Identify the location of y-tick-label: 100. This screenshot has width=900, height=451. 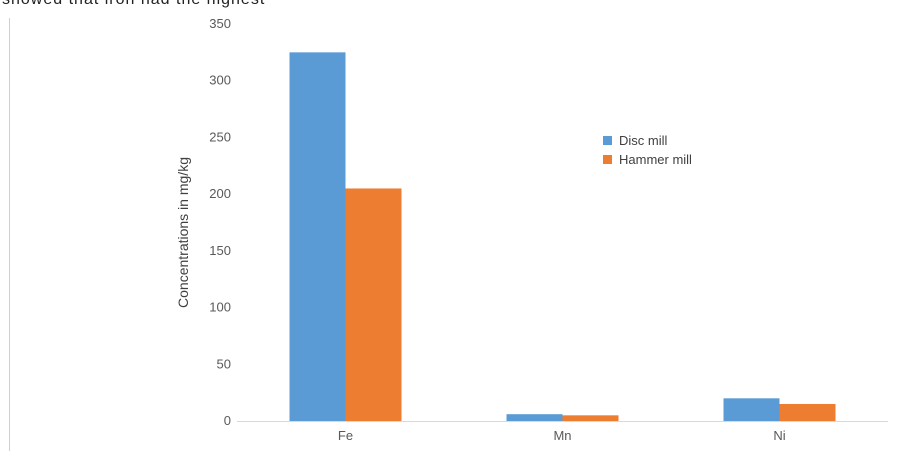
(220, 307).